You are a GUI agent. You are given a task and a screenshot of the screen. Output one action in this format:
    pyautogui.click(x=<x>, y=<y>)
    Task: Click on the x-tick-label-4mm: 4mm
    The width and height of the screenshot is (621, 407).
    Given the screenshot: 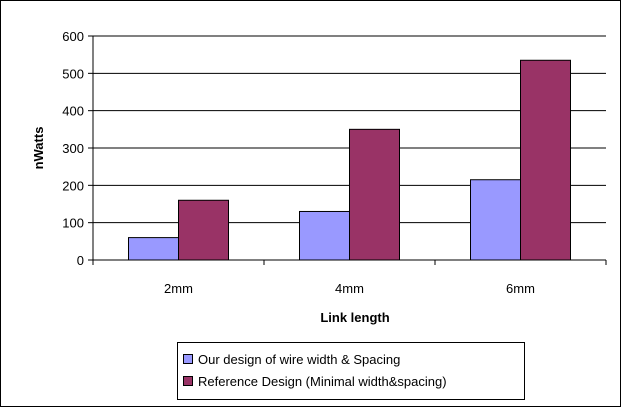 What is the action you would take?
    pyautogui.click(x=349, y=288)
    